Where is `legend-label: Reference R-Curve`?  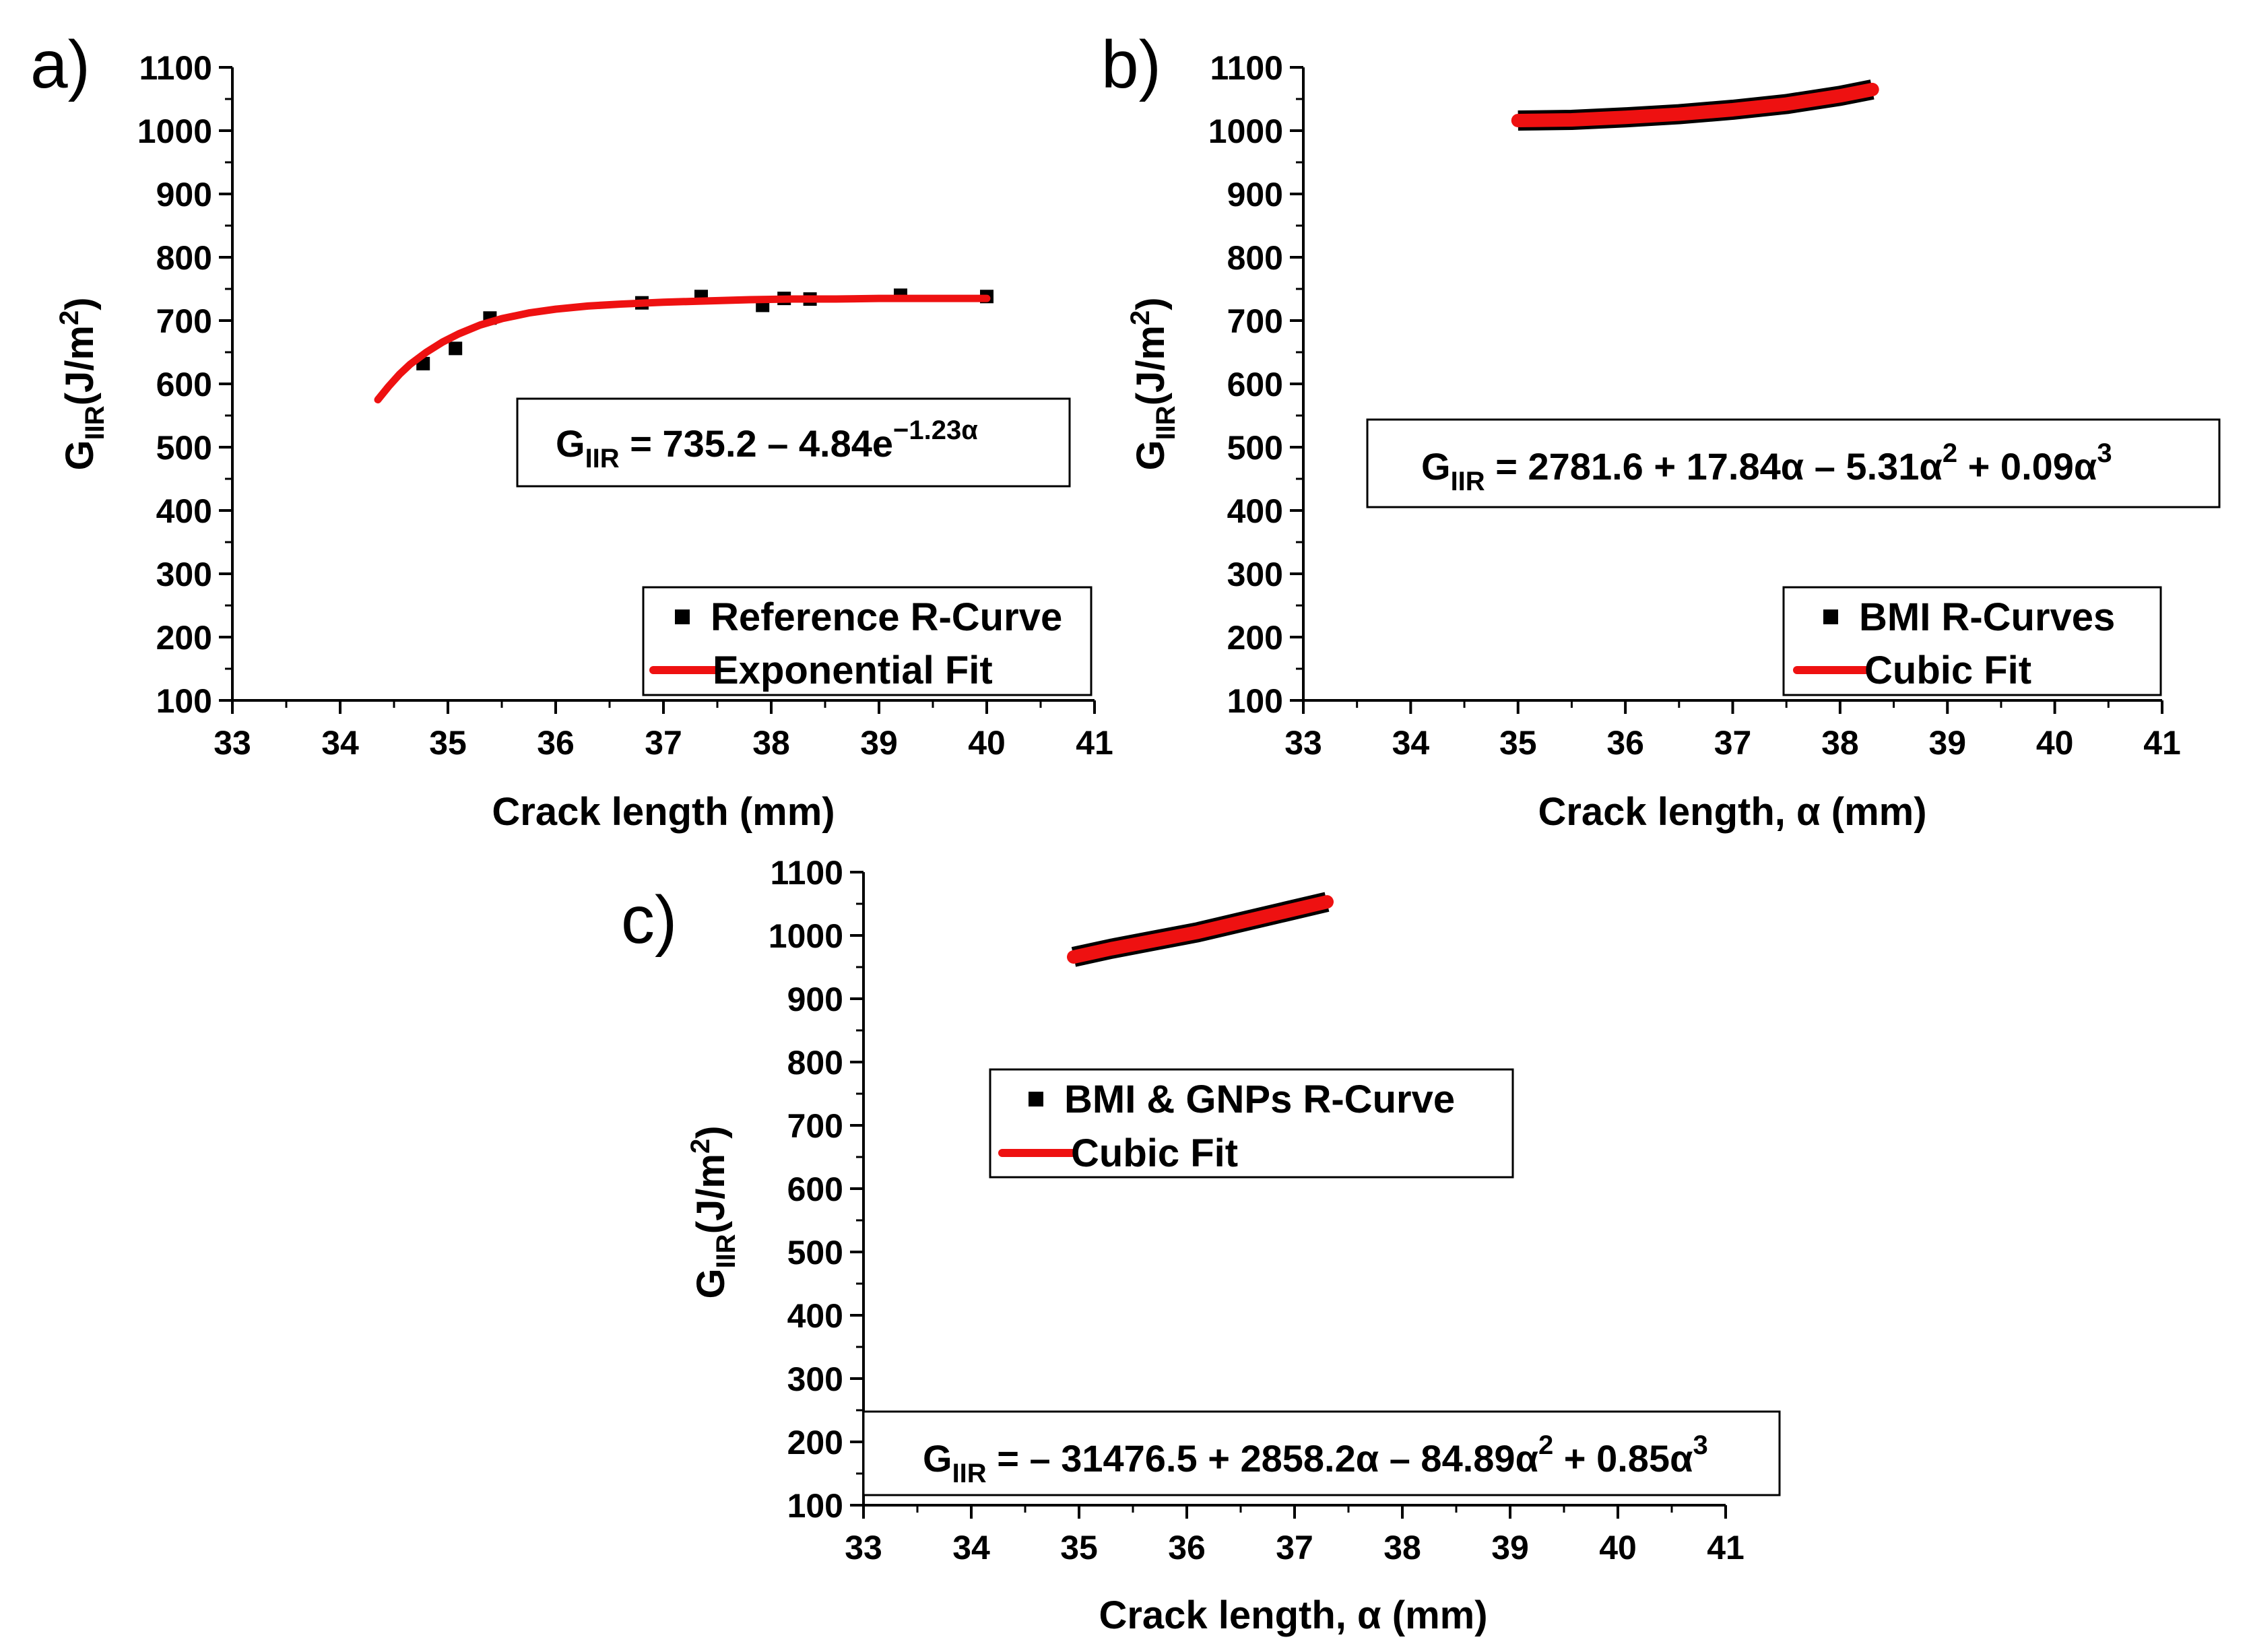
legend-label: Reference R-Curve is located at coordinates (886, 617).